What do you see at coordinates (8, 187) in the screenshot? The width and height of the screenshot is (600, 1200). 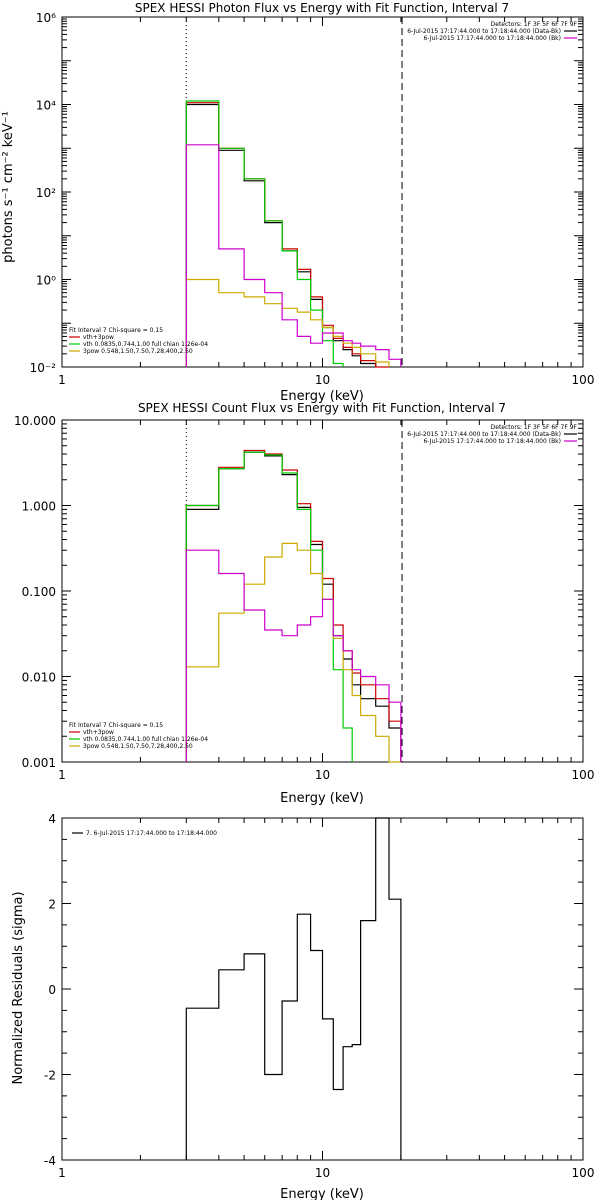 I see `photon-flux-ylabel: photons s⁻¹ cm⁻² keV⁻¹` at bounding box center [8, 187].